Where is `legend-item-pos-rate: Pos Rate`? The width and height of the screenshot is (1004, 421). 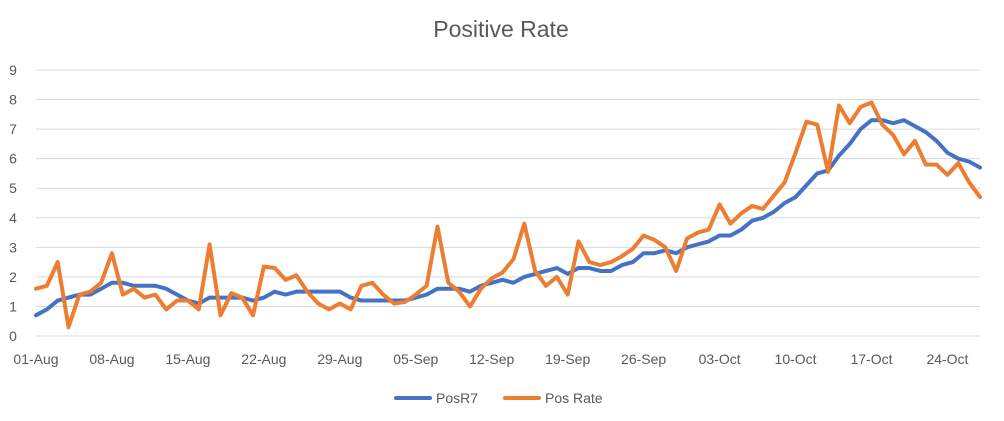
legend-item-pos-rate: Pos Rate is located at coordinates (553, 398).